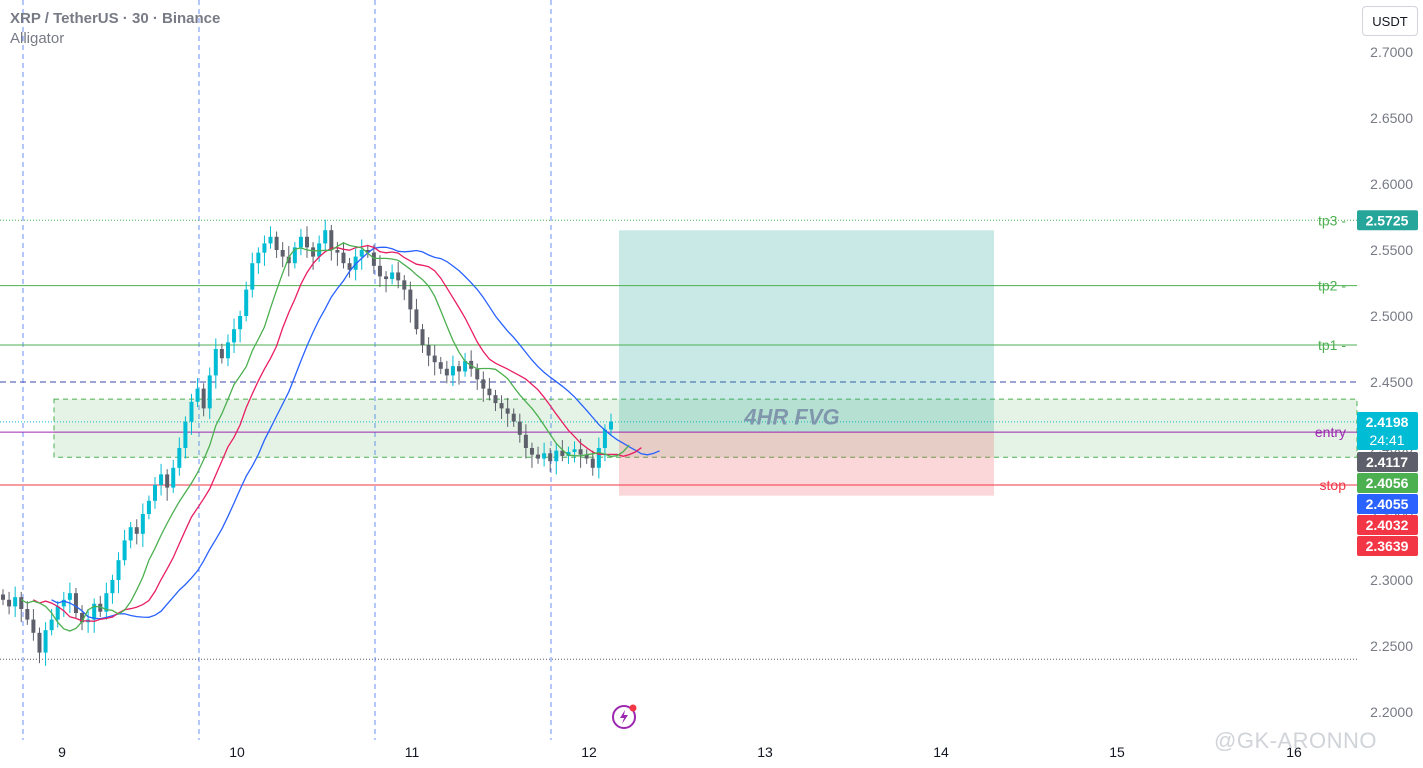 The width and height of the screenshot is (1423, 768). I want to click on price-label-text: 2.4055, so click(1387, 504).